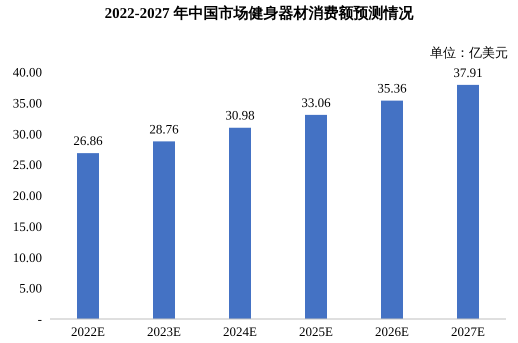 This screenshot has height=343, width=518. Describe the element at coordinates (27, 257) in the screenshot. I see `y-tick-label: 10.00` at that location.